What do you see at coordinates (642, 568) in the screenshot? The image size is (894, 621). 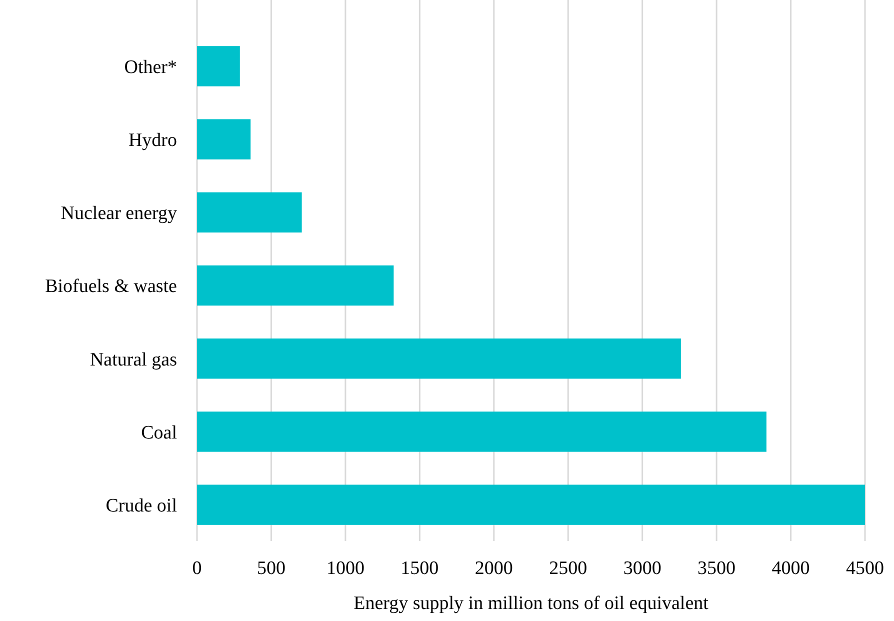 I see `x-tick-label: 3000` at bounding box center [642, 568].